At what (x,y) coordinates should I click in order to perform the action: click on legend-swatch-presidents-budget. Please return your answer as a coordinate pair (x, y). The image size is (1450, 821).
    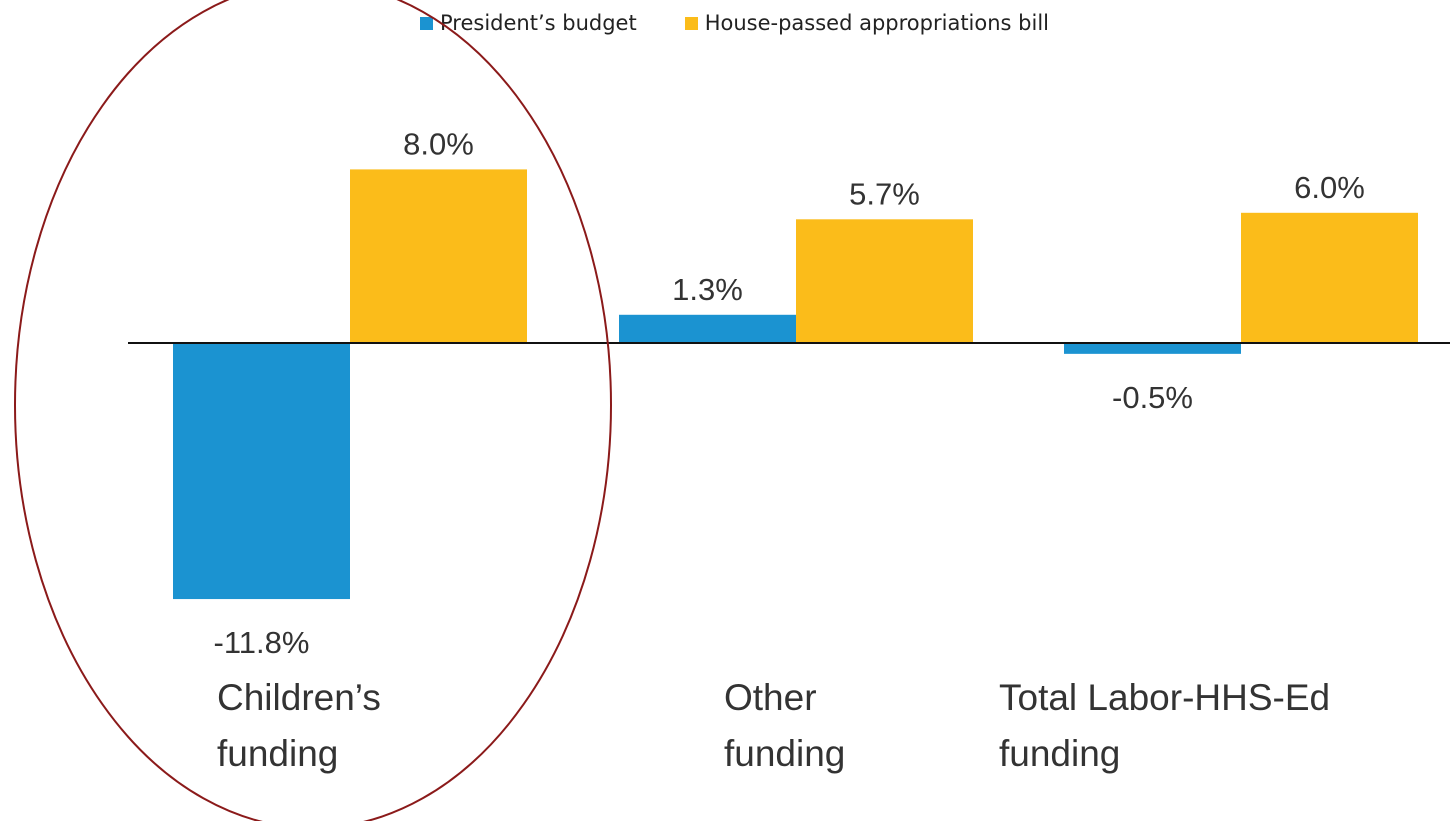
    Looking at the image, I should click on (426, 23).